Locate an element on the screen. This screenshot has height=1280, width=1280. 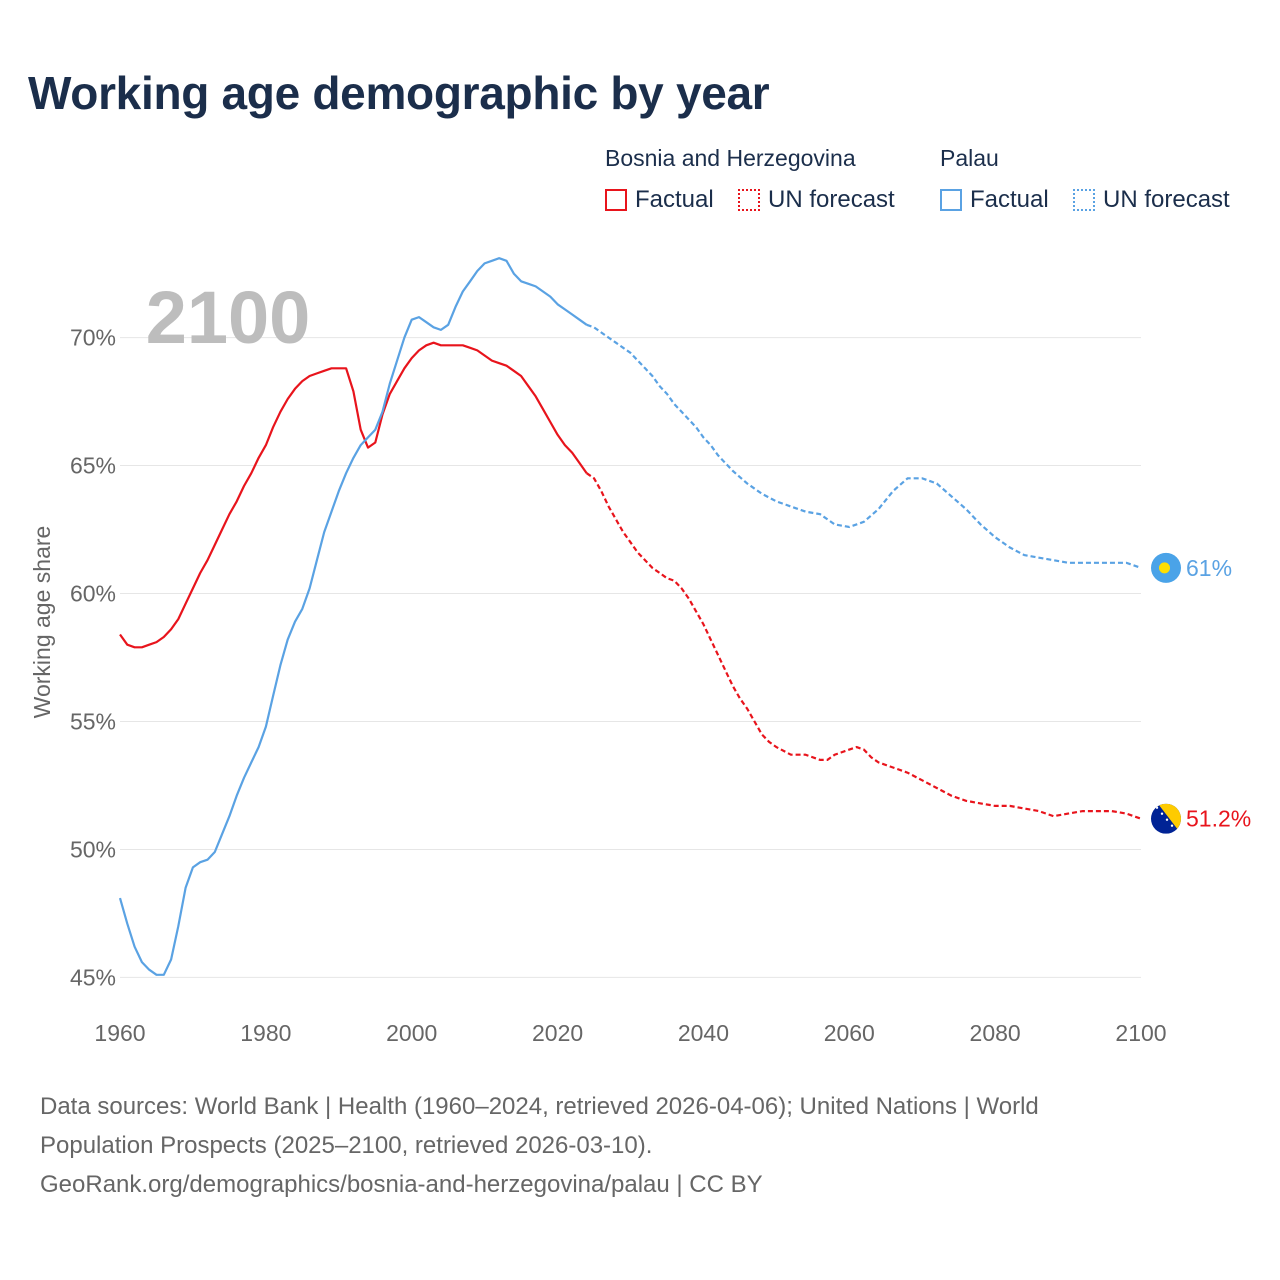
x-tick-label: 2080 is located at coordinates (995, 1033).